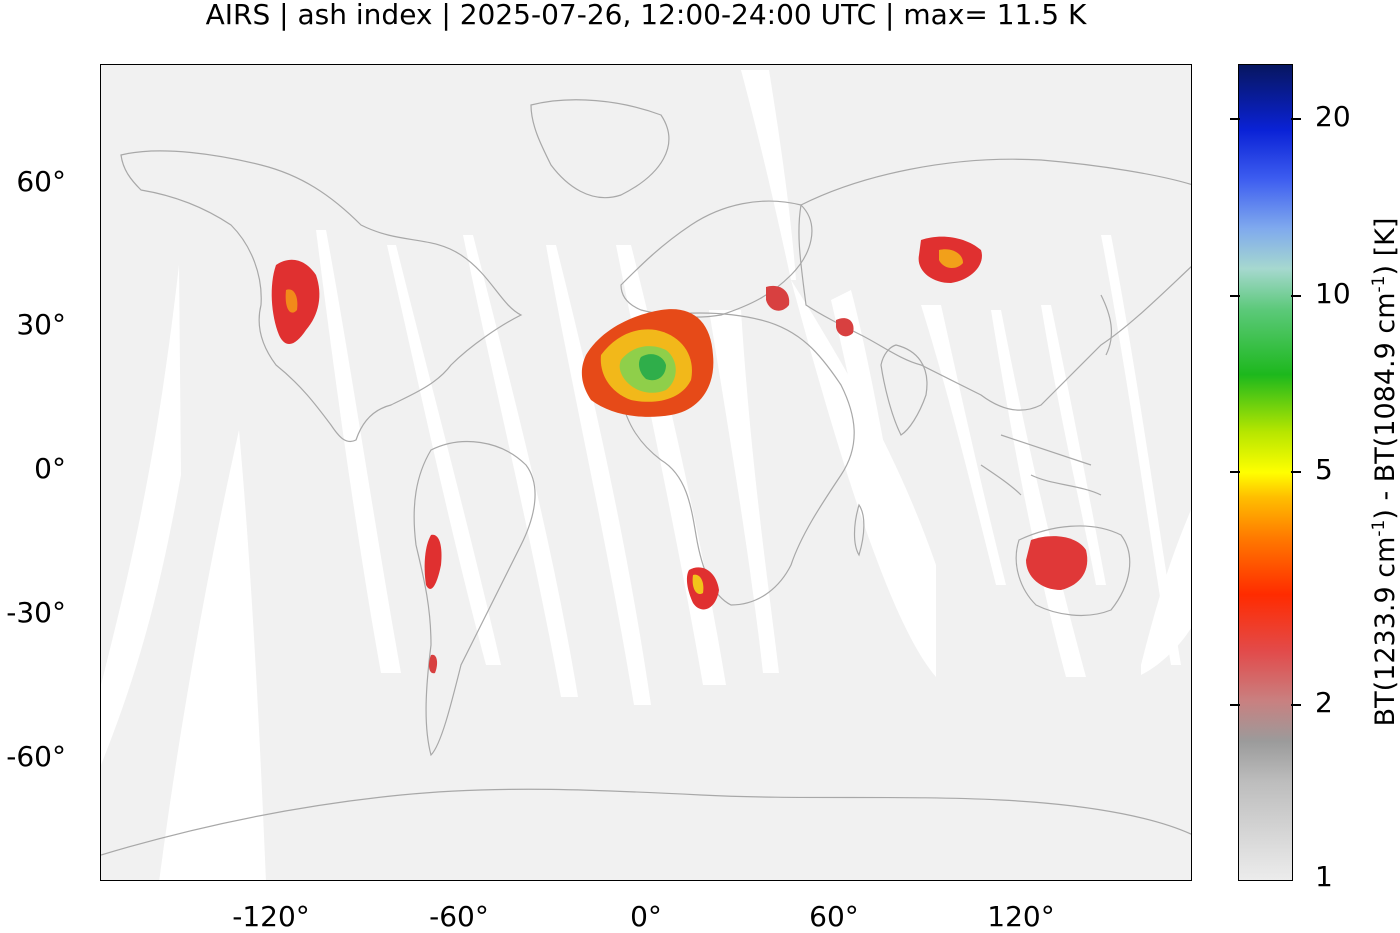 Image resolution: width=1400 pixels, height=933 pixels. I want to click on colorbar-tick-label: 2, so click(1324, 702).